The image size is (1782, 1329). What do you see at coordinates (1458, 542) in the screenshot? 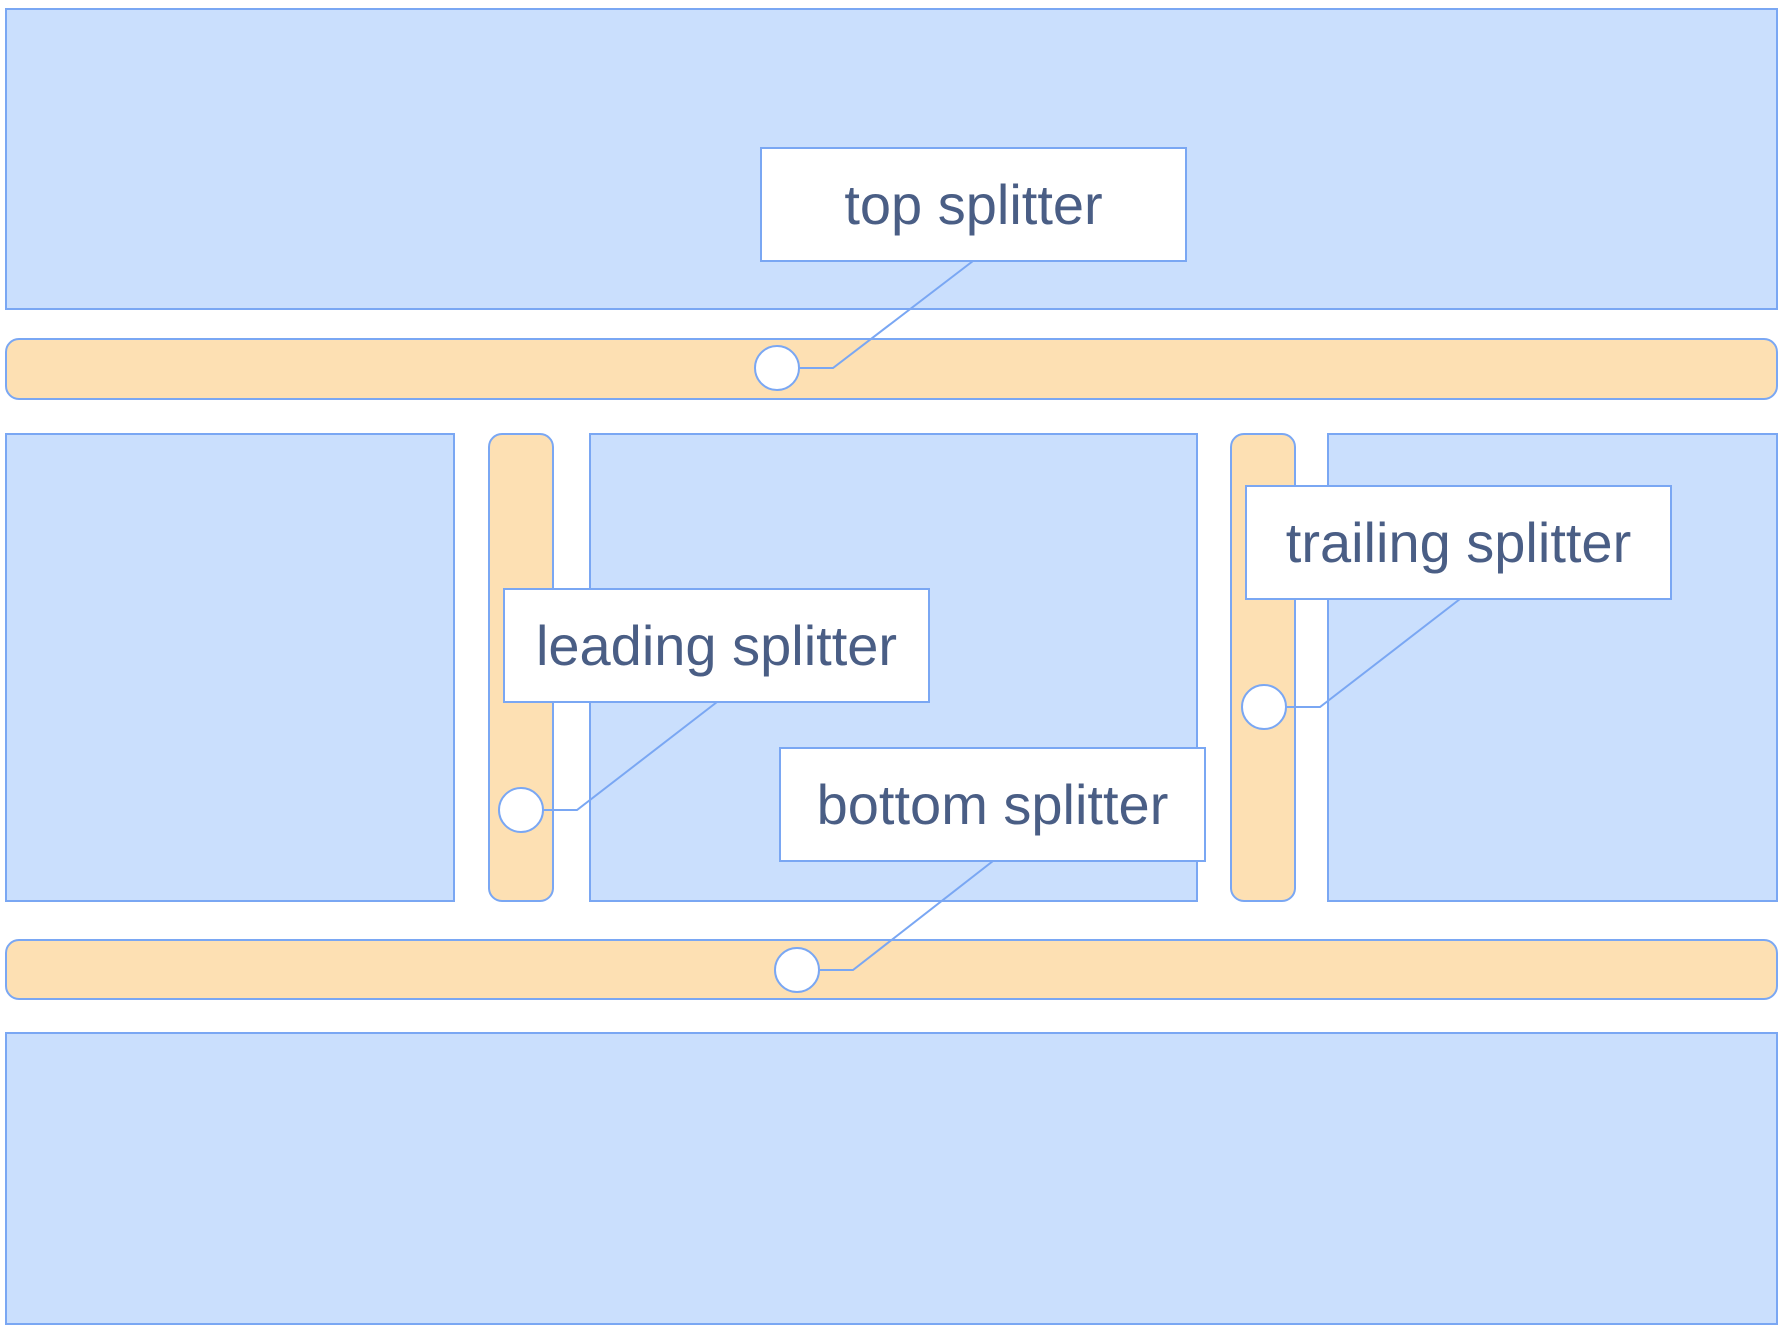
I see `trailing-splitter-label: trailing splitter` at bounding box center [1458, 542].